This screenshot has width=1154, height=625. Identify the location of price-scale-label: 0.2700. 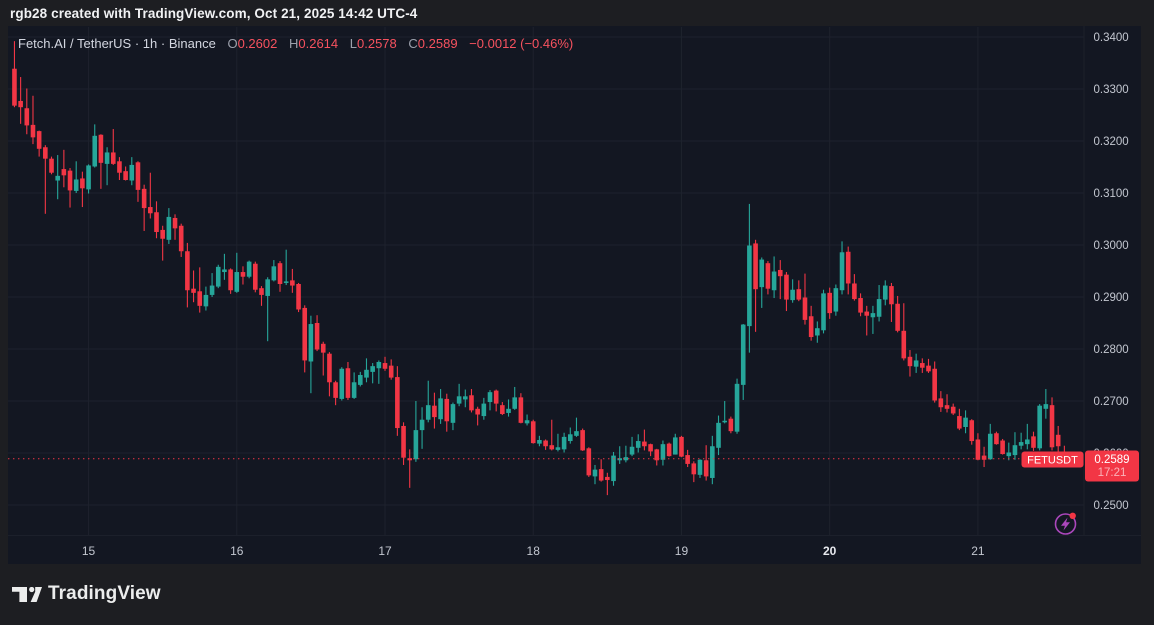
(1111, 402).